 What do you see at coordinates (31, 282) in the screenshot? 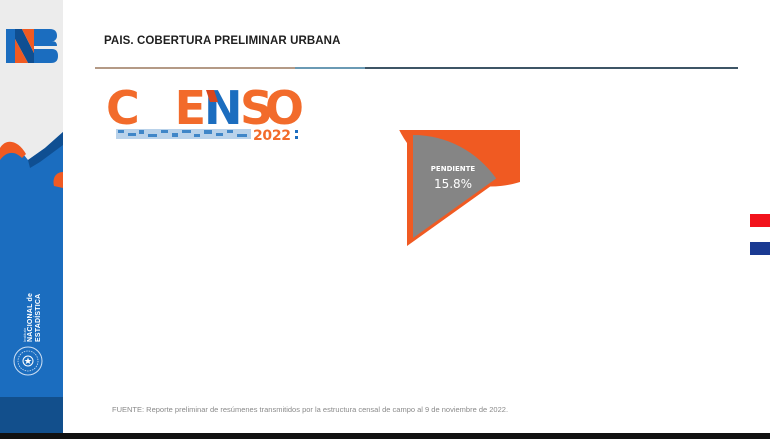
I see `sidebar-wave-decoration` at bounding box center [31, 282].